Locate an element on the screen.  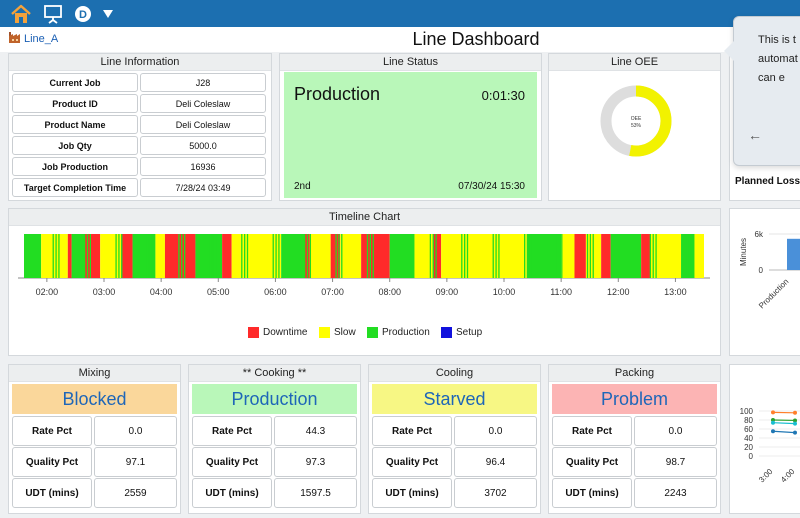
tooltip-back-arrow-icon: ← is located at coordinates (755, 135).